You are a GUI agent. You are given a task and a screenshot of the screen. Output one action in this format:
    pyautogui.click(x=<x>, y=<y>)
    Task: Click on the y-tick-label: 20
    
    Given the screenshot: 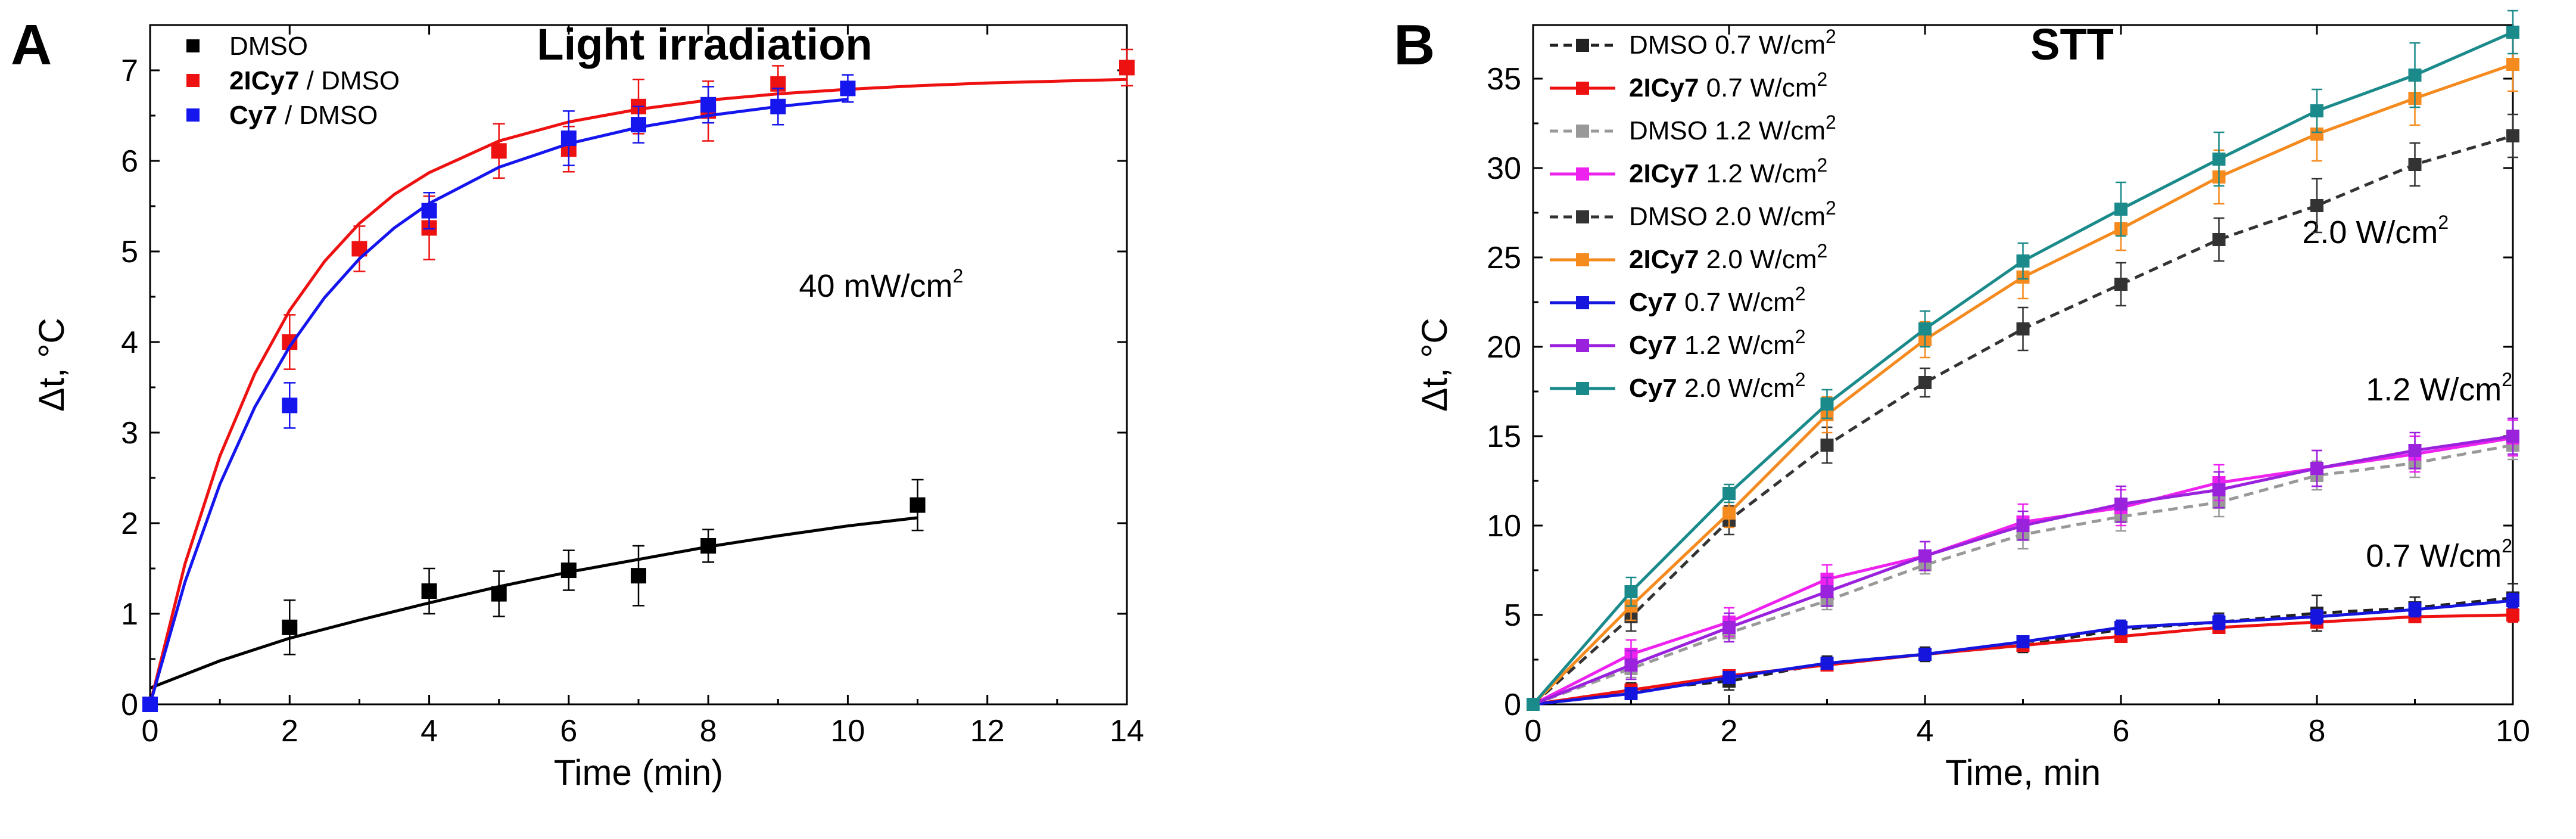 What is the action you would take?
    pyautogui.click(x=1504, y=347)
    